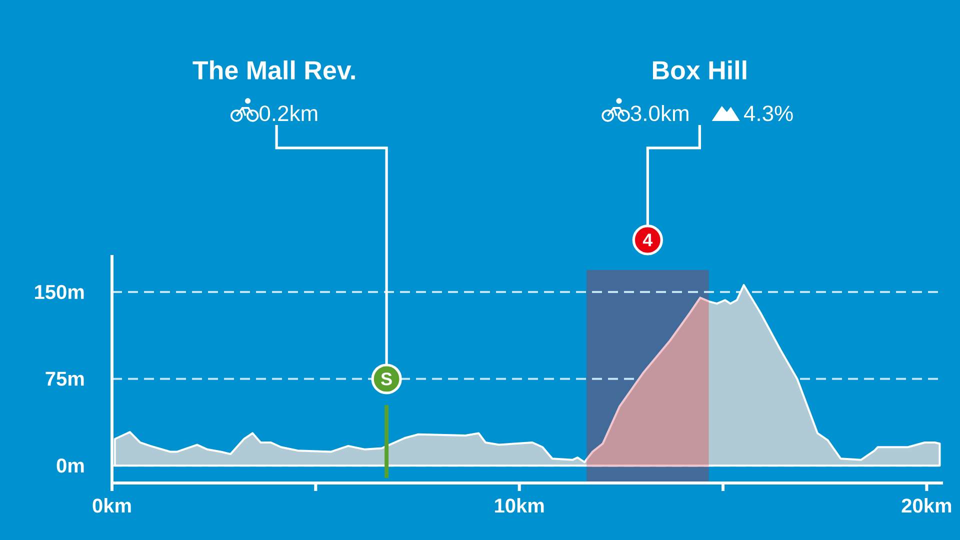 The image size is (960, 540). Describe the element at coordinates (647, 240) in the screenshot. I see `band-label: 4` at that location.